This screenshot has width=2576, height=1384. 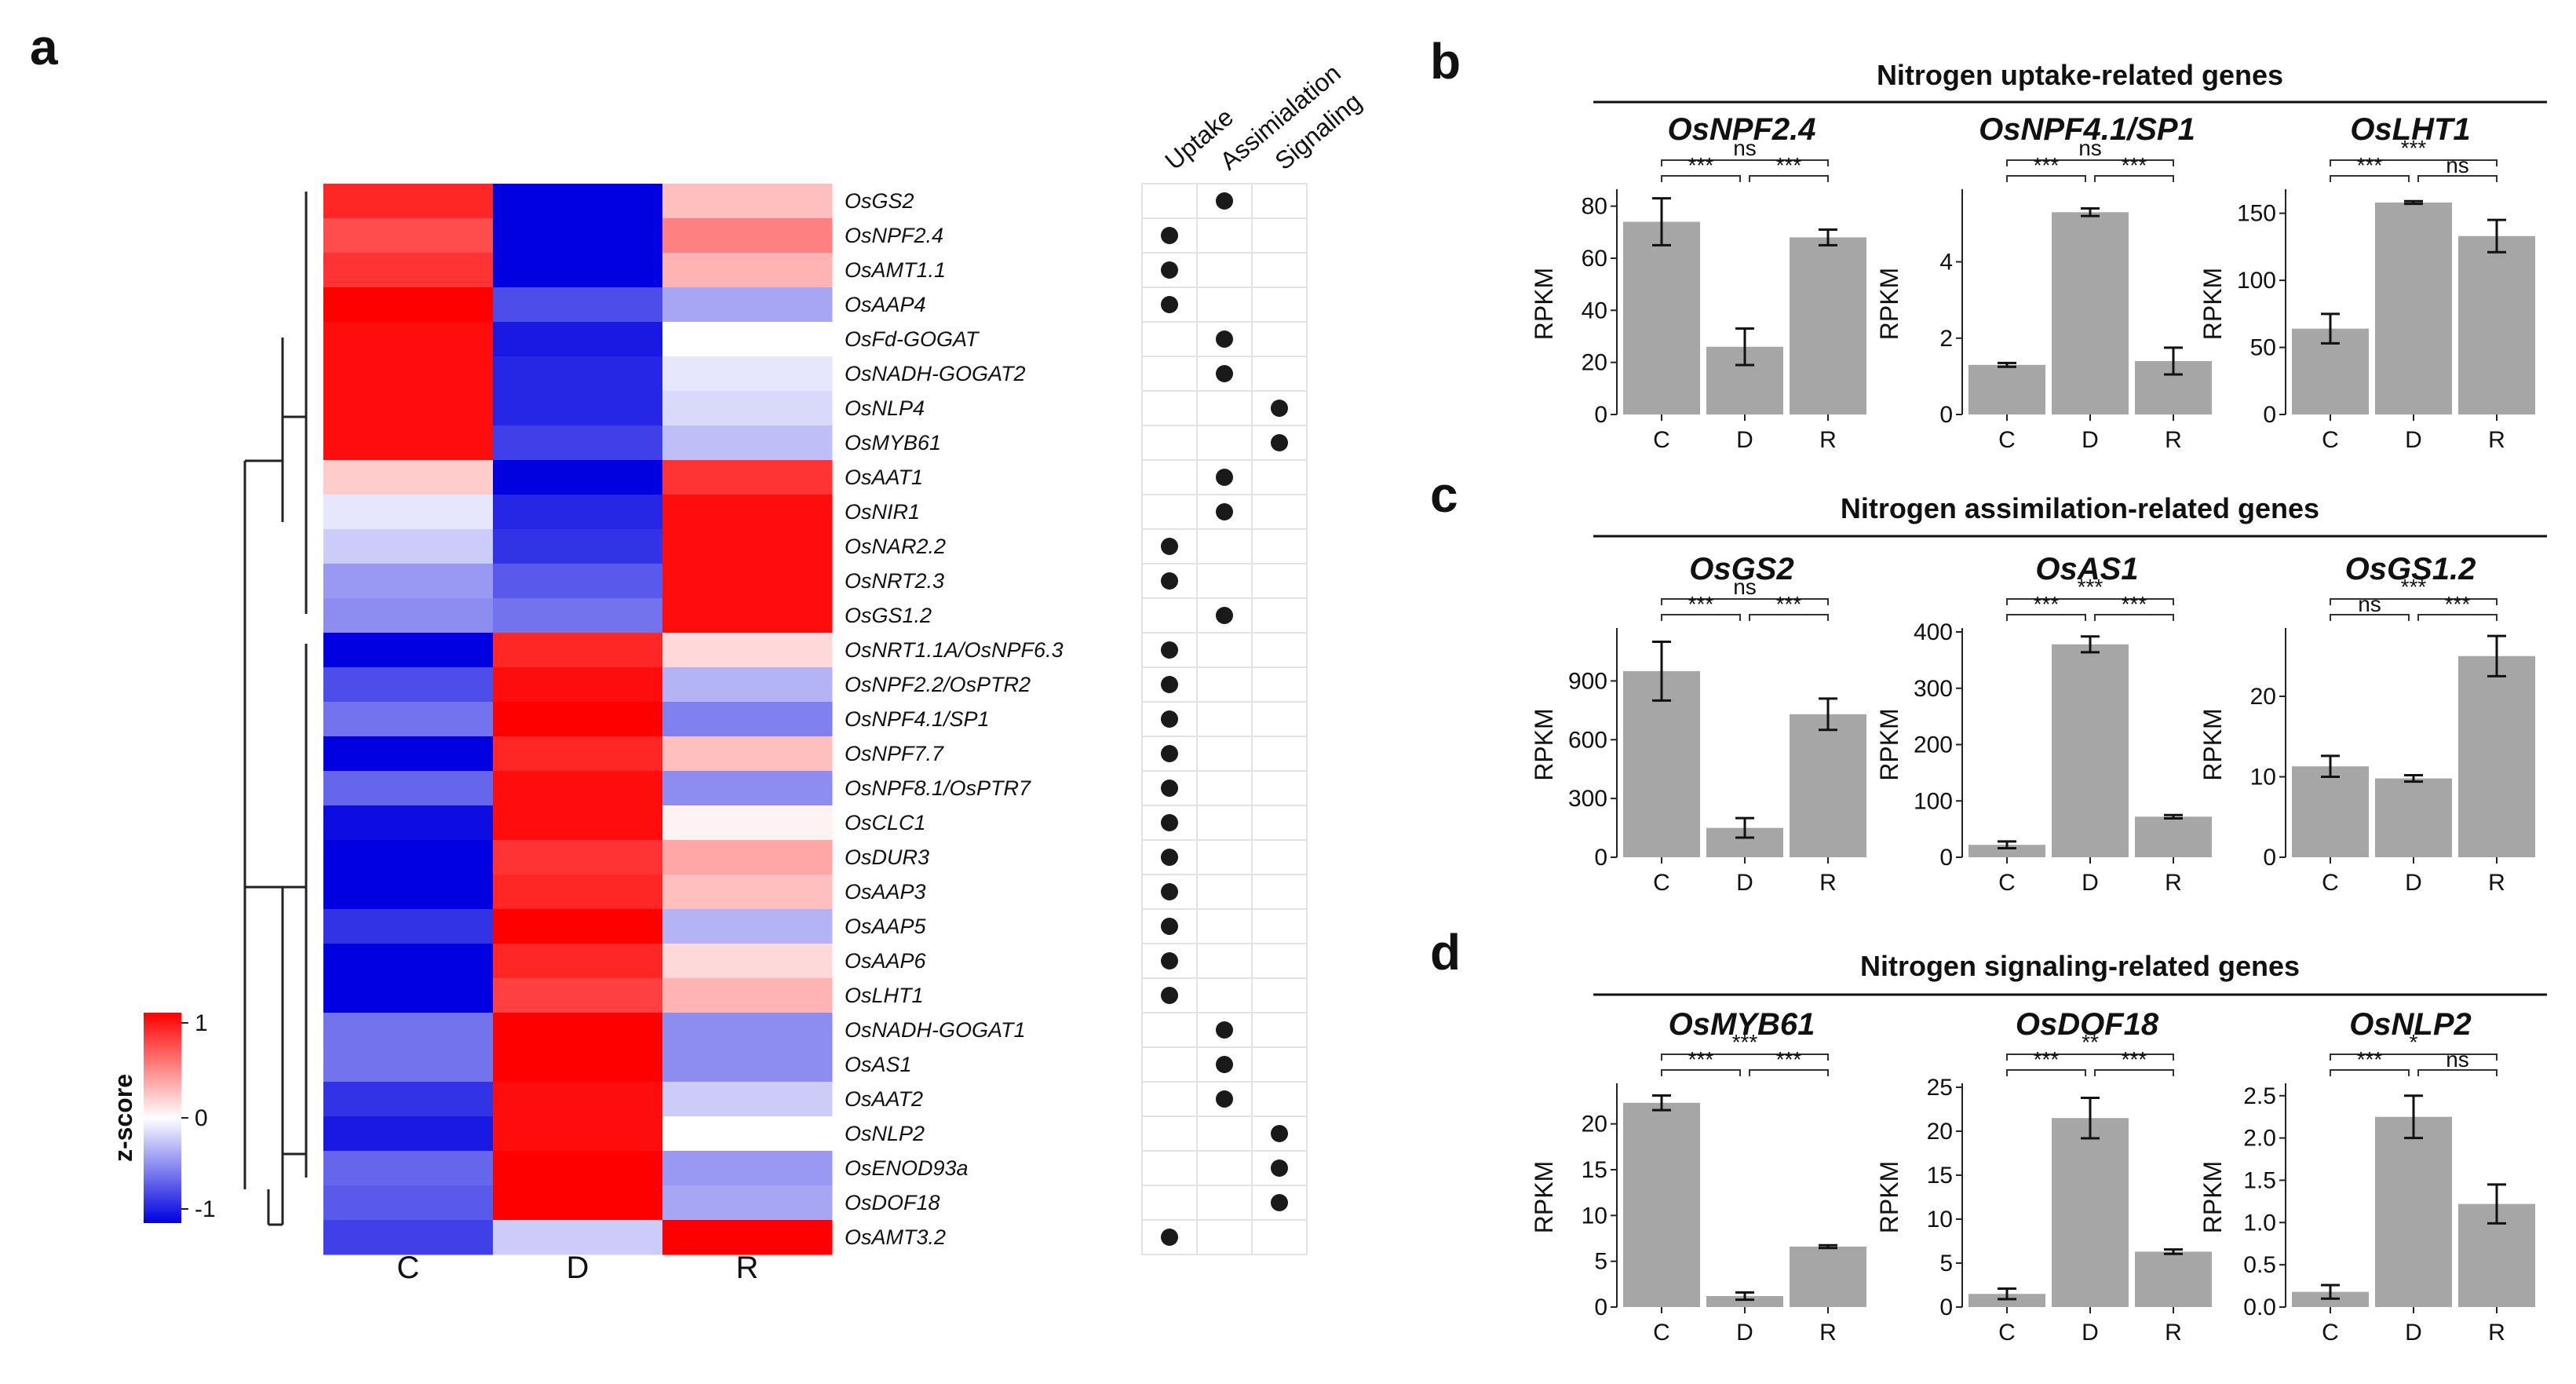 What do you see at coordinates (1445, 61) in the screenshot?
I see `panel-letter-b: b` at bounding box center [1445, 61].